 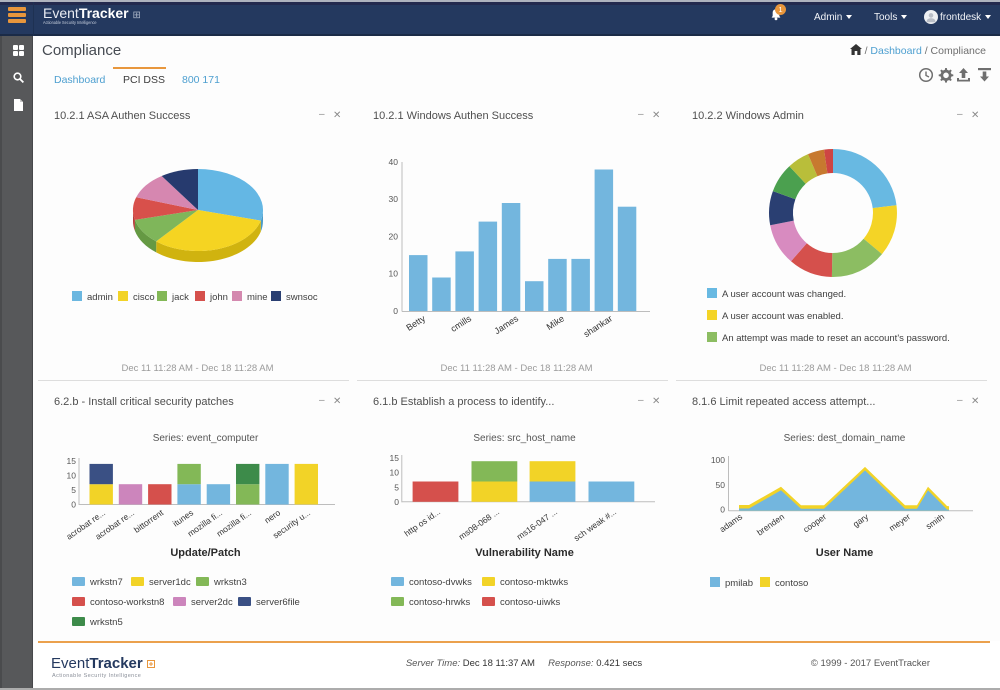 What do you see at coordinates (721, 485) in the screenshot?
I see `svg-text: 50` at bounding box center [721, 485].